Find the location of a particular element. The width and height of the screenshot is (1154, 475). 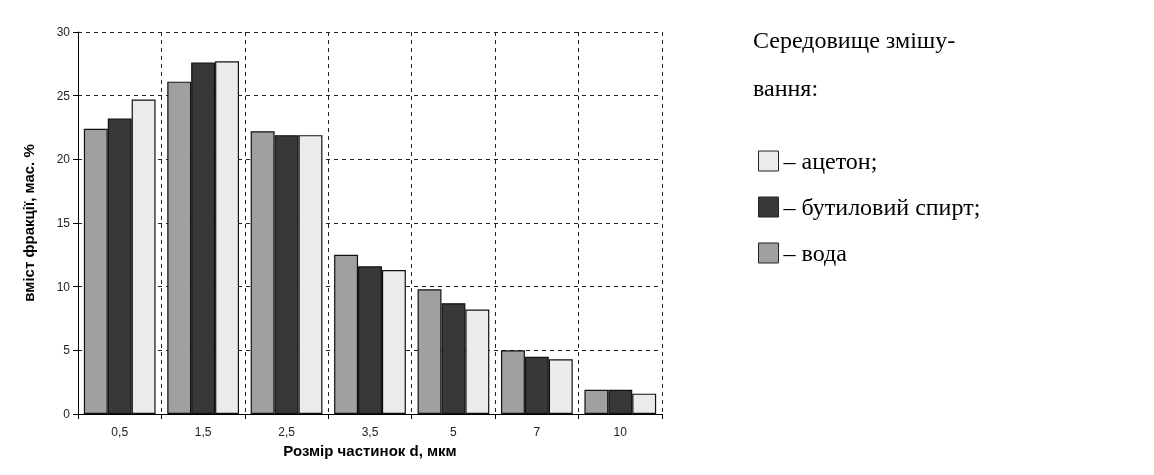

y-tick-label: 0 is located at coordinates (67, 414).